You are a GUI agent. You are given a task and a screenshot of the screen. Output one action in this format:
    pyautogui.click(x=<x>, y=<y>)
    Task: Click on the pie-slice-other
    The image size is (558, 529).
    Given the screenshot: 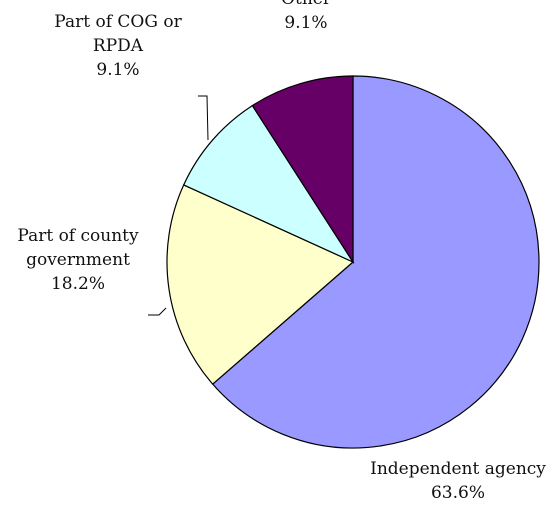 What is the action you would take?
    pyautogui.click(x=302, y=170)
    